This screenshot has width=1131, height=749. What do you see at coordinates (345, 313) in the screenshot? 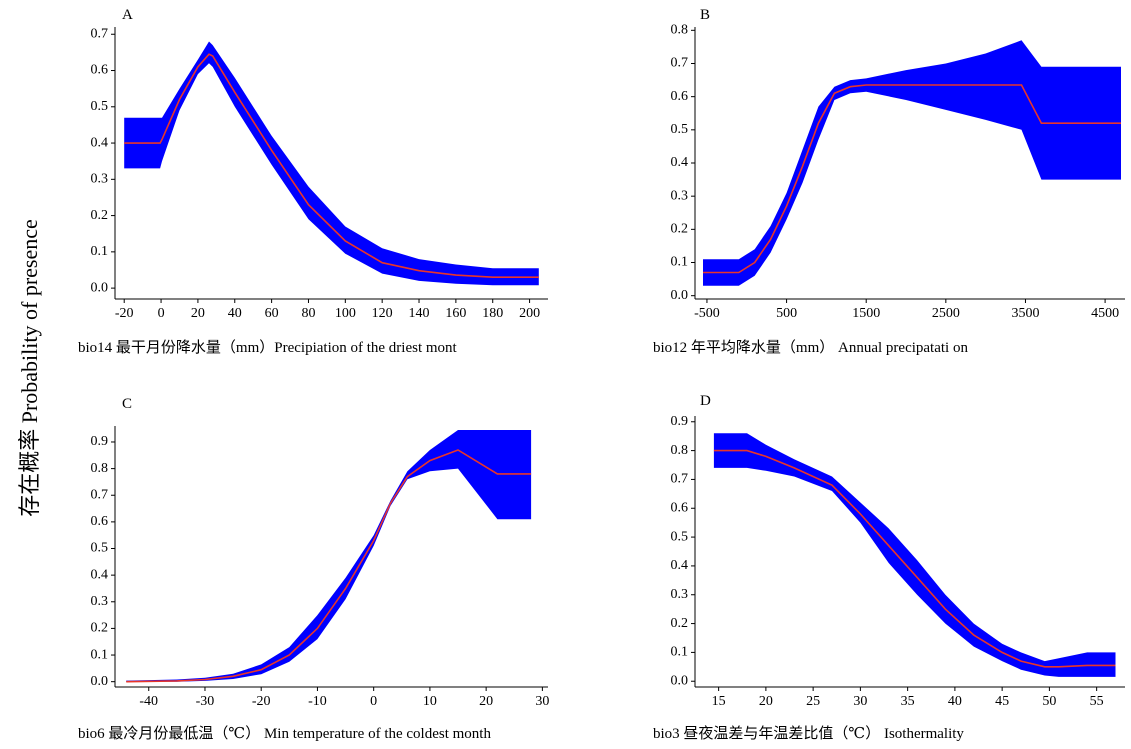
I see `x-tick-label: 100` at bounding box center [345, 313].